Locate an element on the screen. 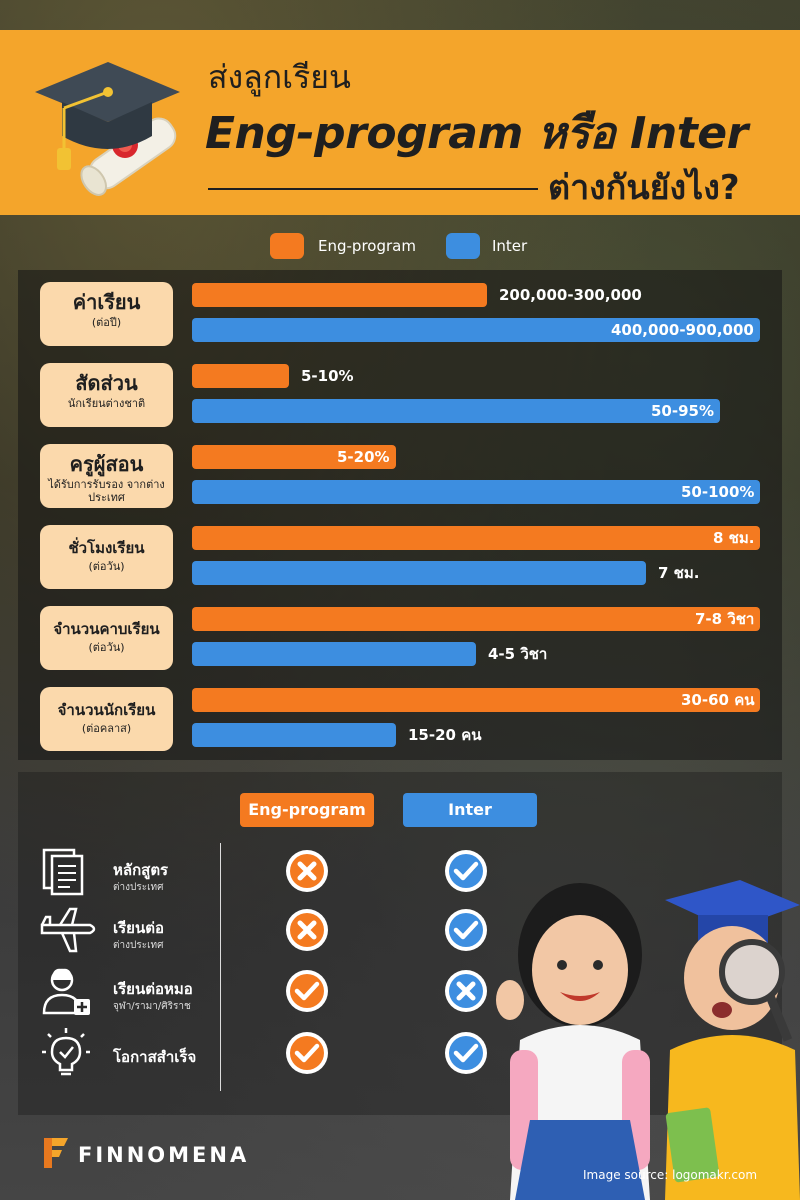  title-line-2: Eng-program หรือ Inter is located at coordinates (476, 133).